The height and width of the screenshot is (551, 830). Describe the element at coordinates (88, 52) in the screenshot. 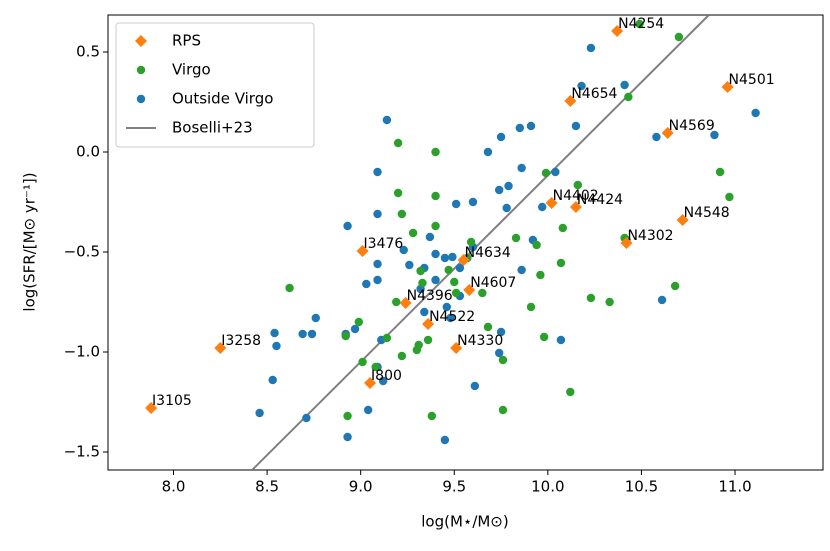

I see `y-tick-label: 0.5` at that location.